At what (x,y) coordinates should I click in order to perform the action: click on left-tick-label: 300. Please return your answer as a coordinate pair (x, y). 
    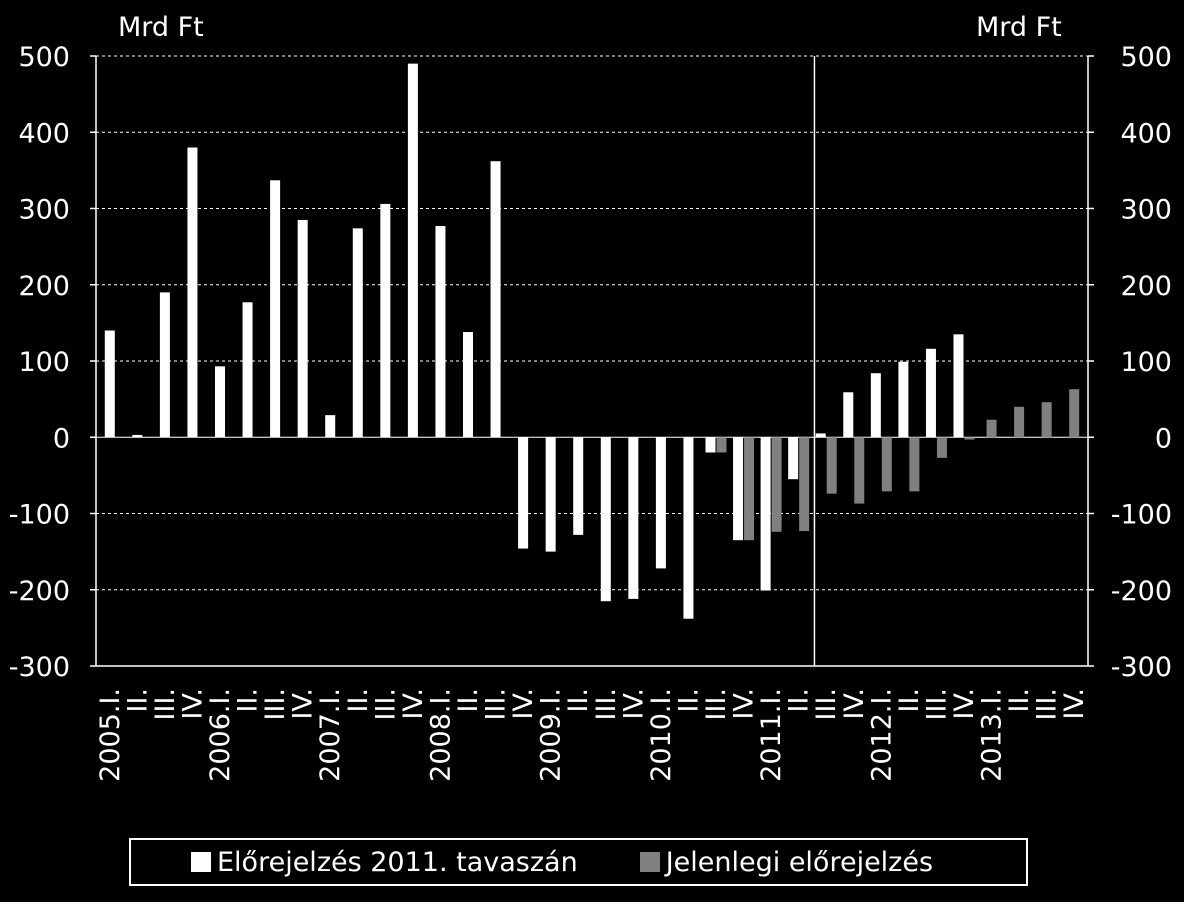
    Looking at the image, I should click on (44, 210).